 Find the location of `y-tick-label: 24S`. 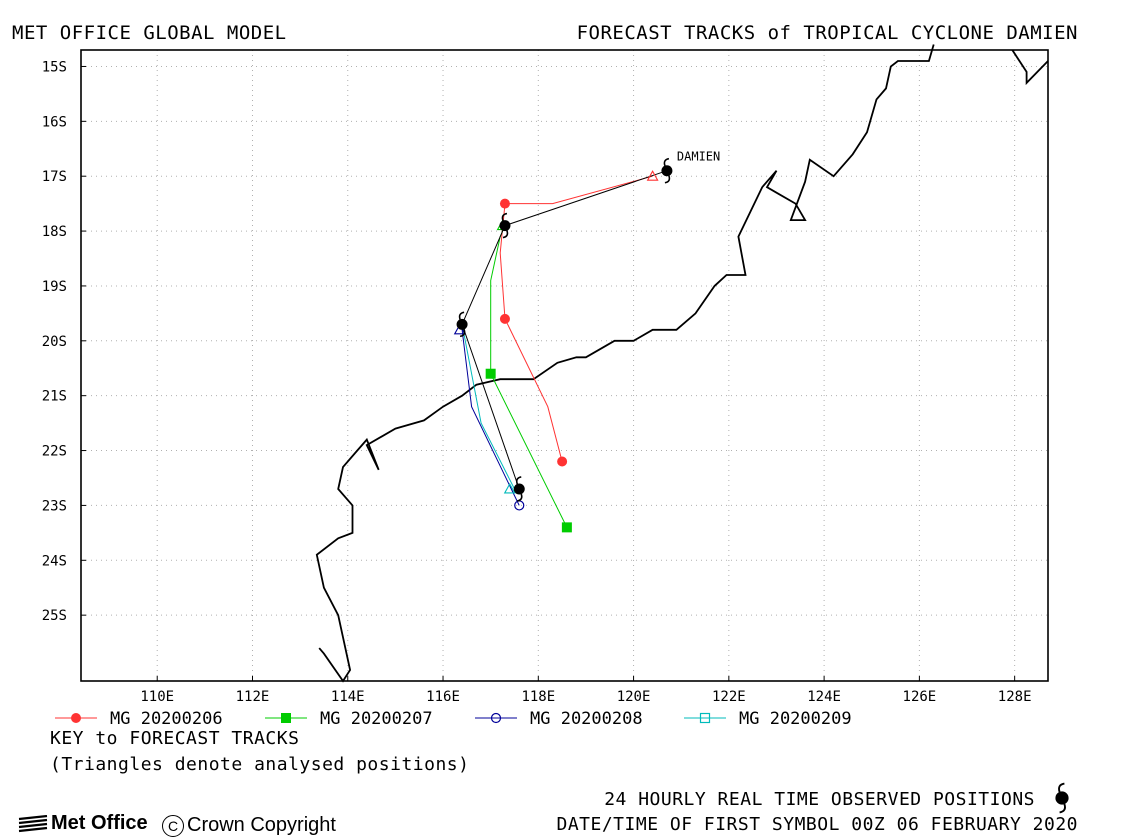

y-tick-label: 24S is located at coordinates (54, 561).